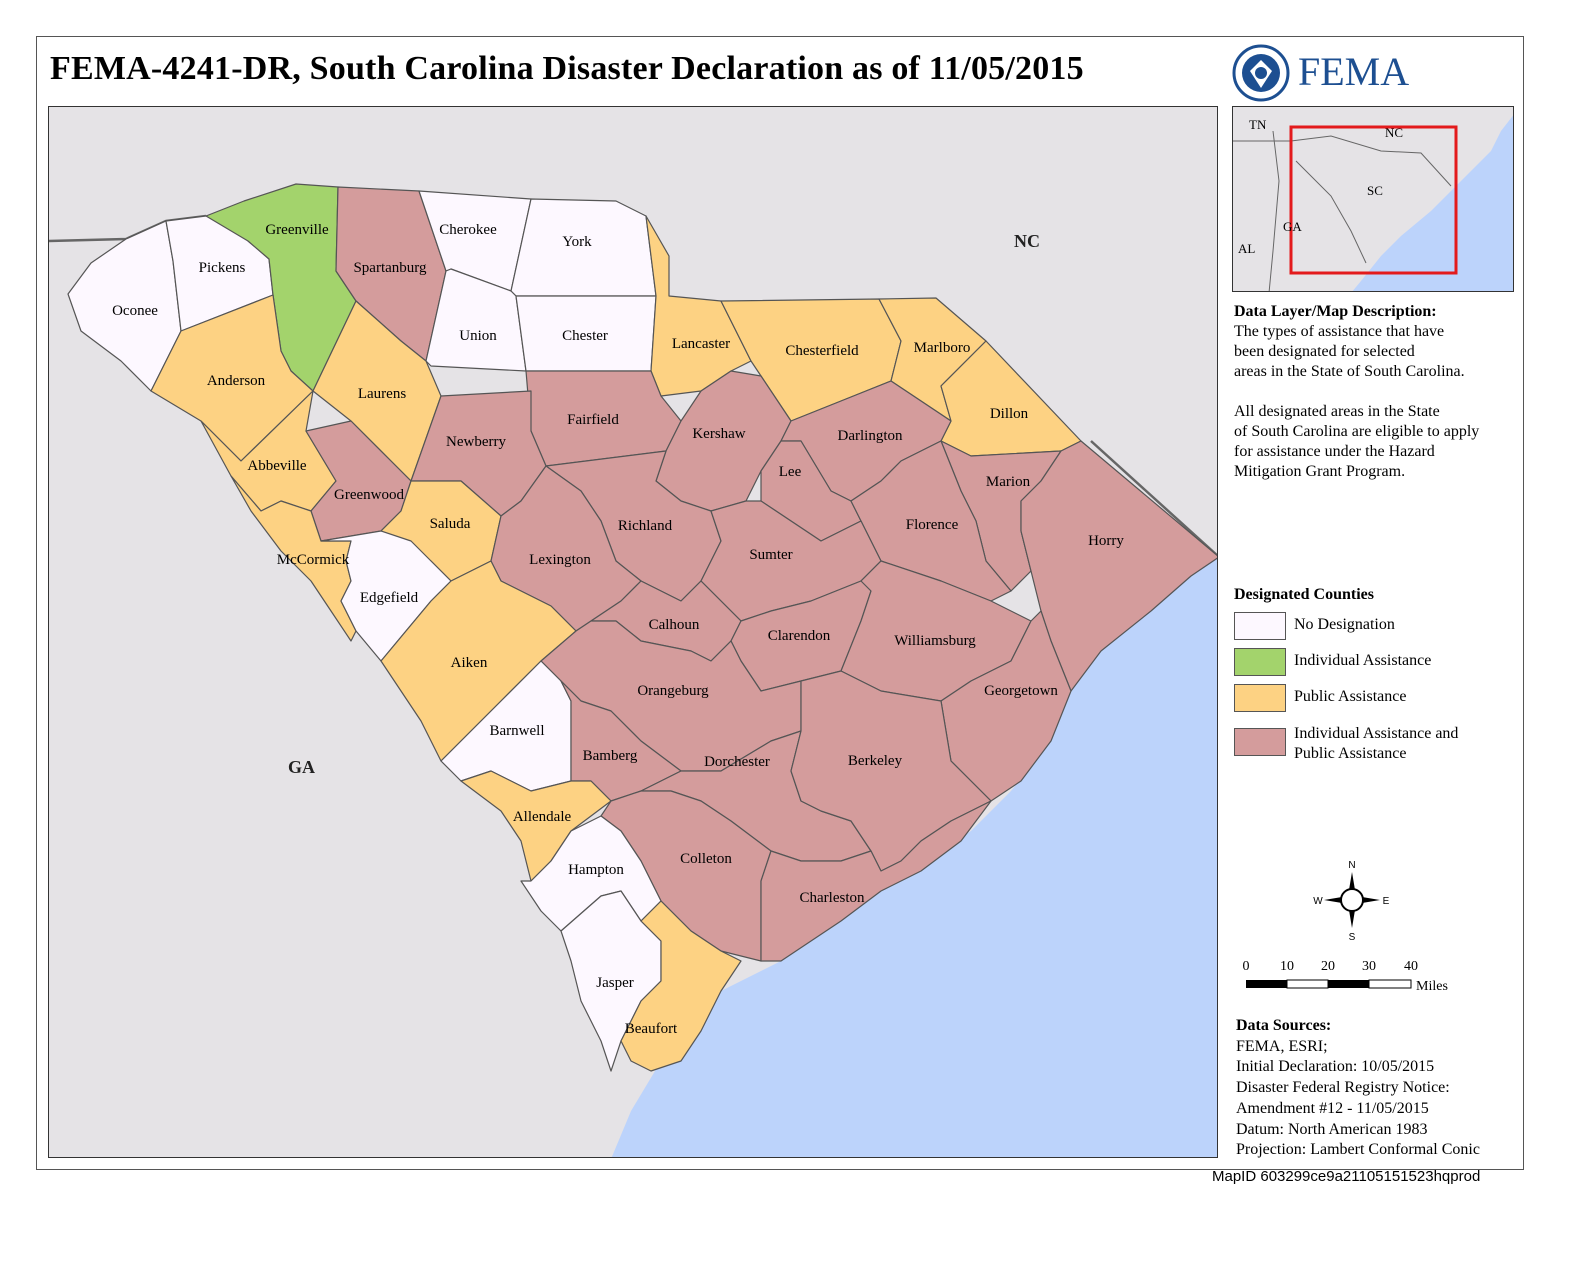  I want to click on inset-border-north, so click(1342, 161).